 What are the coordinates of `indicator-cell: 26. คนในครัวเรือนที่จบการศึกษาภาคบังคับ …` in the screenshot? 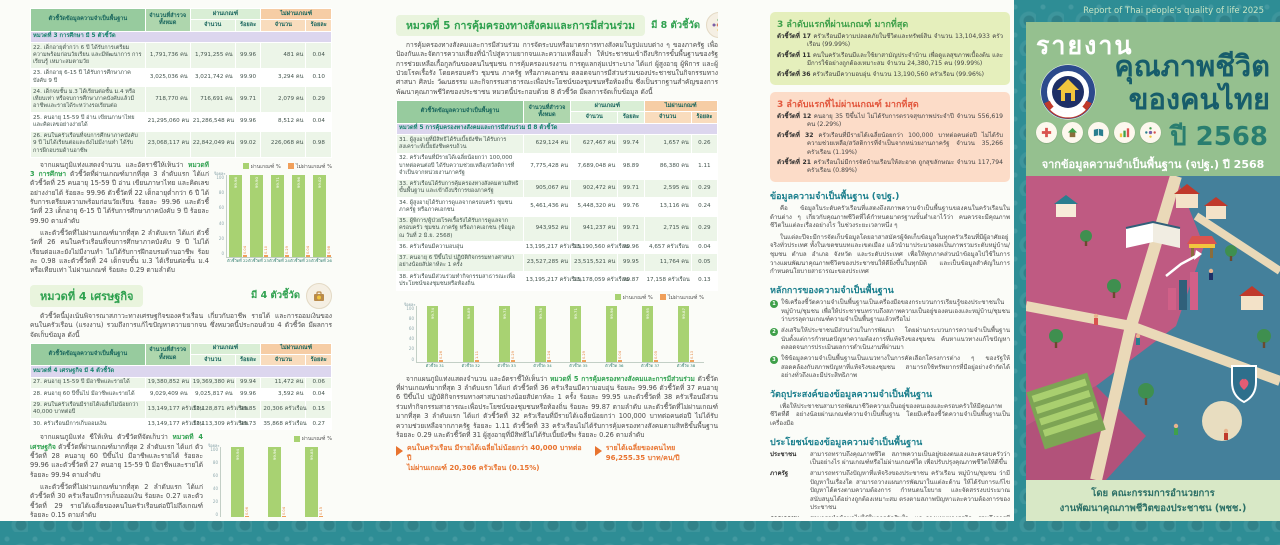 It's located at (88, 144).